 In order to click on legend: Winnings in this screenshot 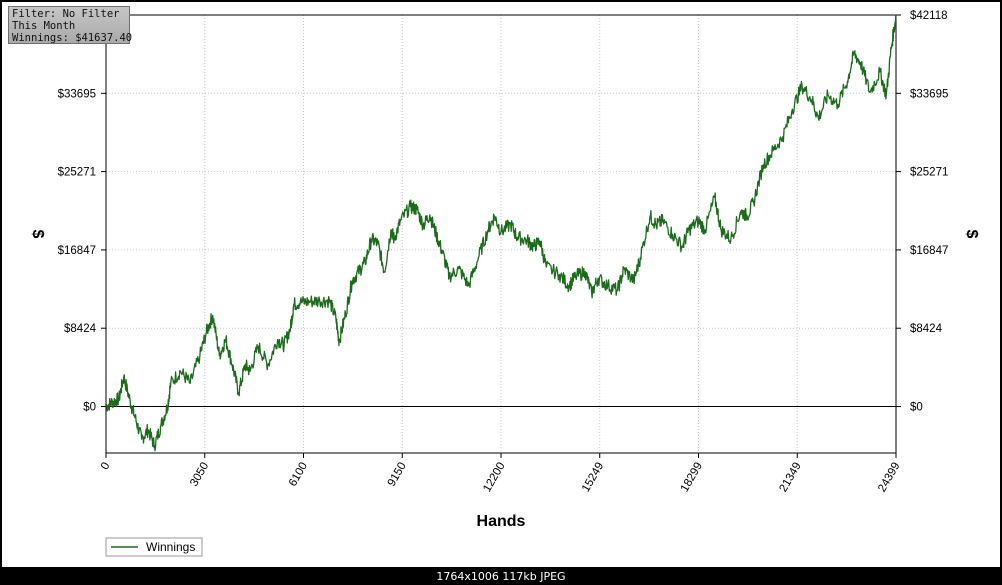, I will do `click(154, 547)`.